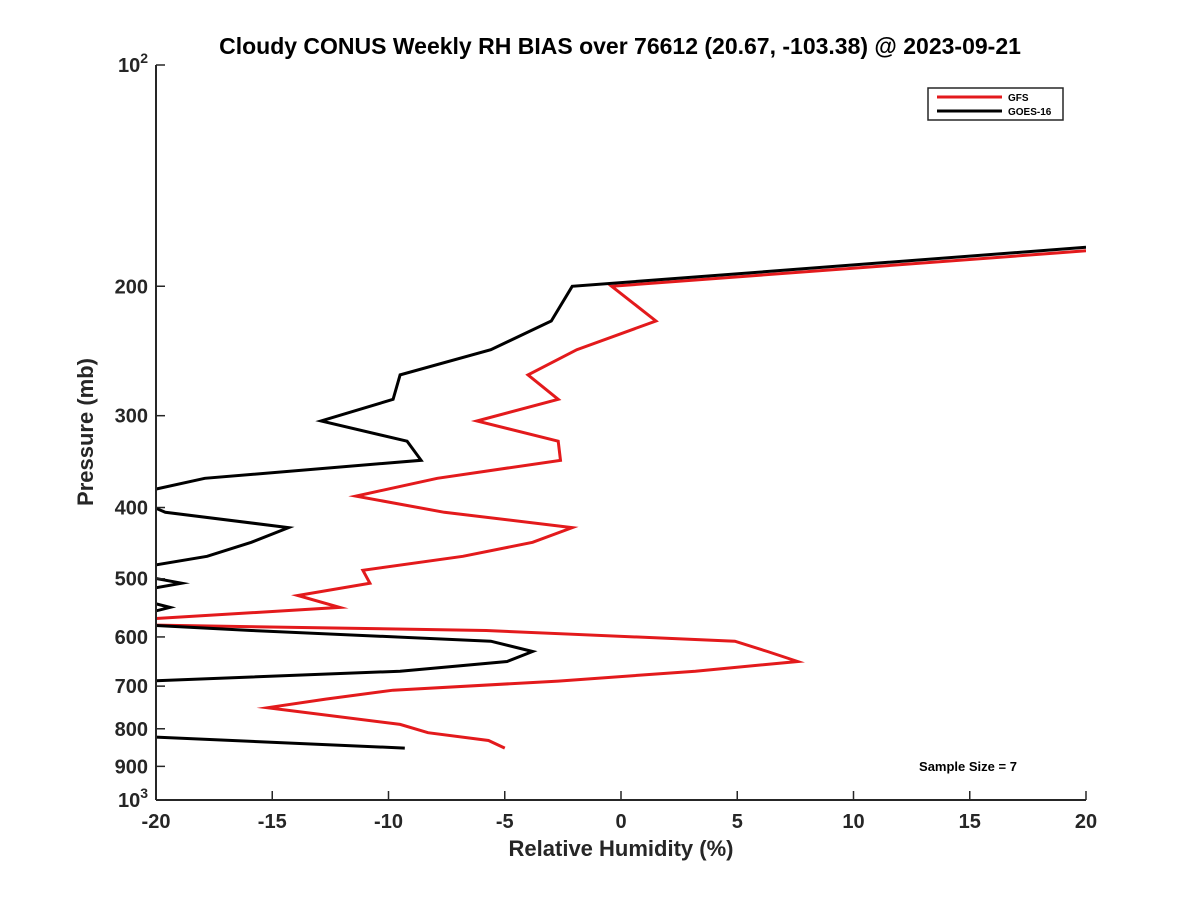  Describe the element at coordinates (1086, 822) in the screenshot. I see `x-tick-label: 20` at that location.